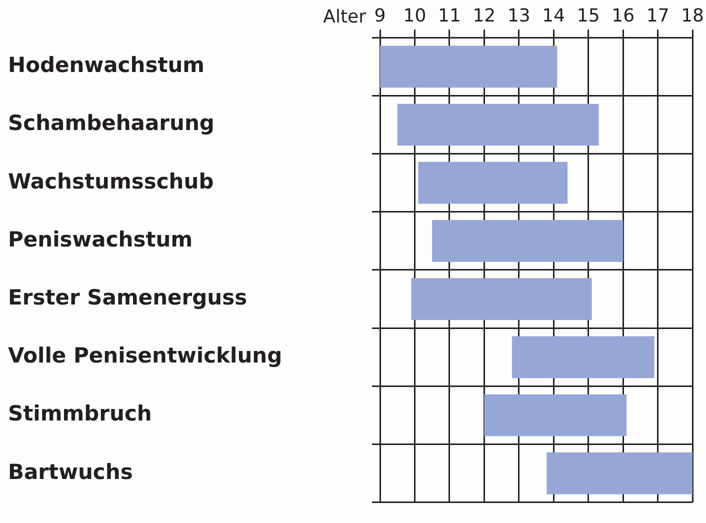 The image size is (706, 523). Describe the element at coordinates (380, 15) in the screenshot. I see `x-tick-label: 9` at that location.